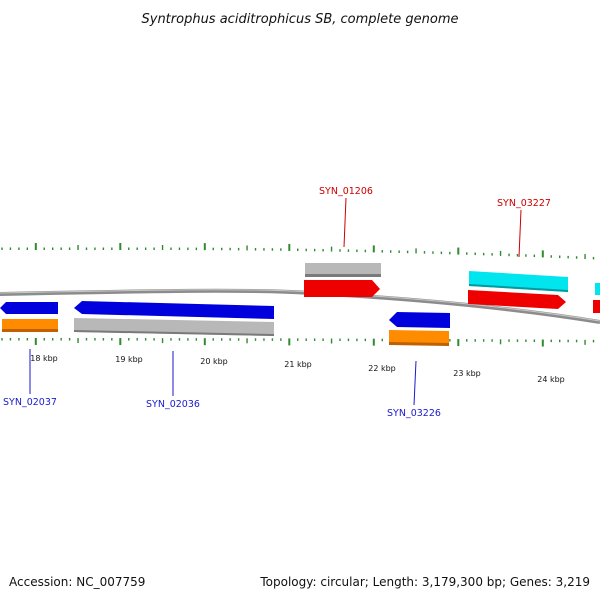  Describe the element at coordinates (298, 251) in the screenshot. I see `tick-marks-outer` at that location.